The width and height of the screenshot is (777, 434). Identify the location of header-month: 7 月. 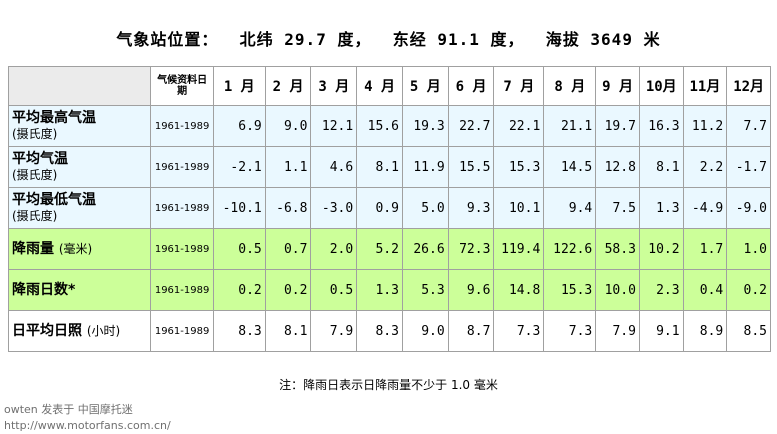
(519, 86).